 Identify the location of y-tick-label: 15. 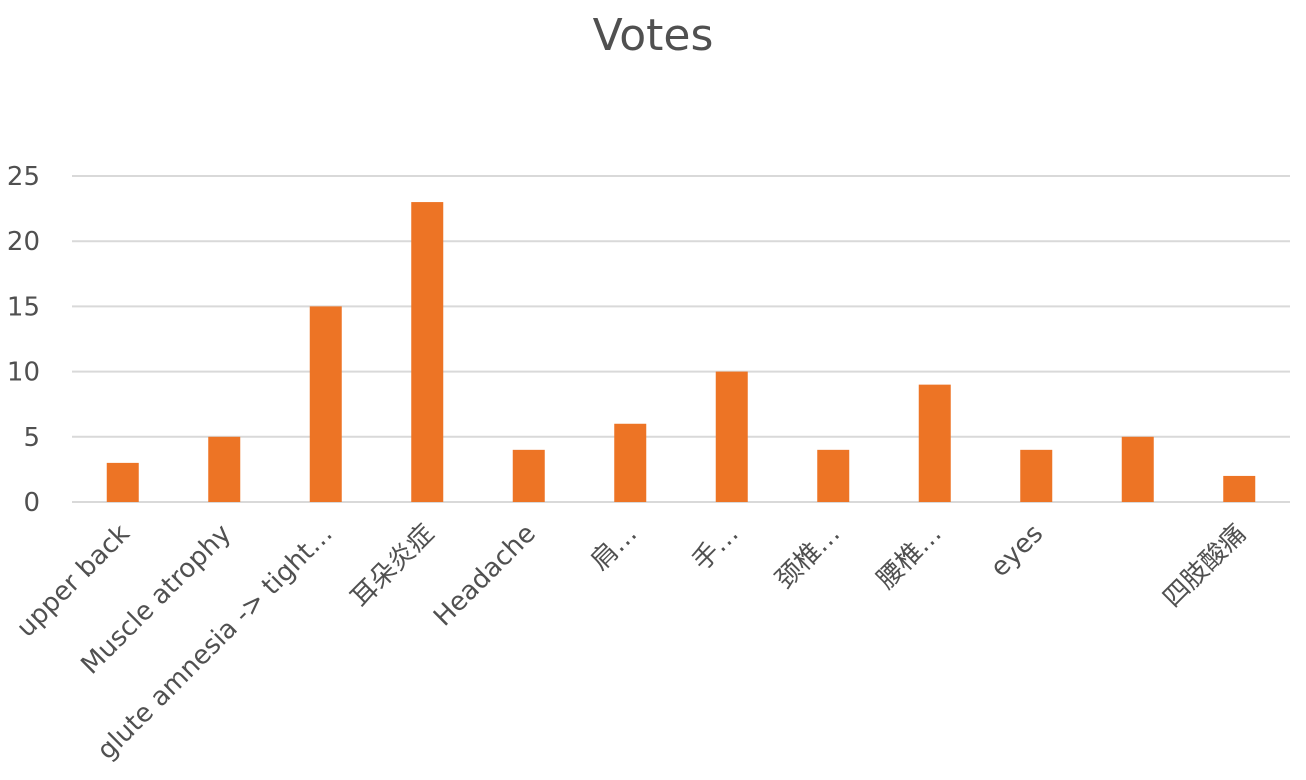
(23, 307).